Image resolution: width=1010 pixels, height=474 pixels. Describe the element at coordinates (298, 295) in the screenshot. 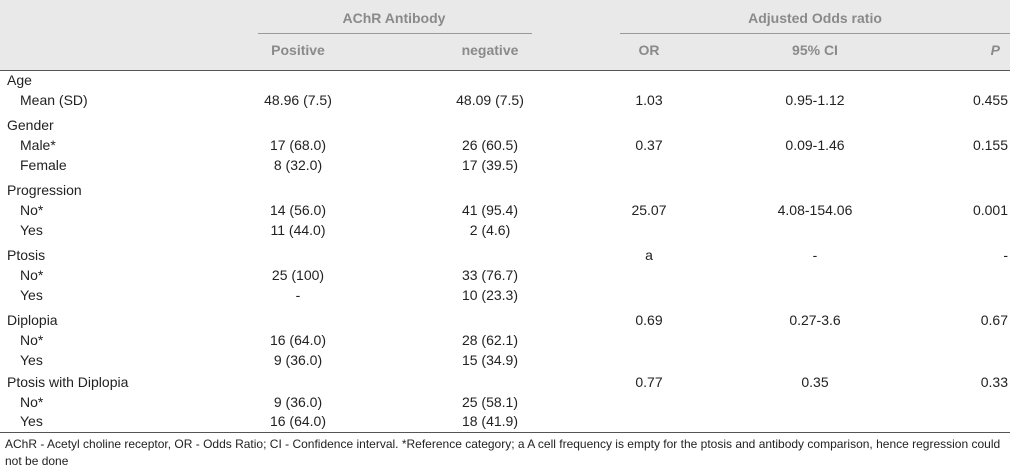

I see `cell-positive: -` at that location.